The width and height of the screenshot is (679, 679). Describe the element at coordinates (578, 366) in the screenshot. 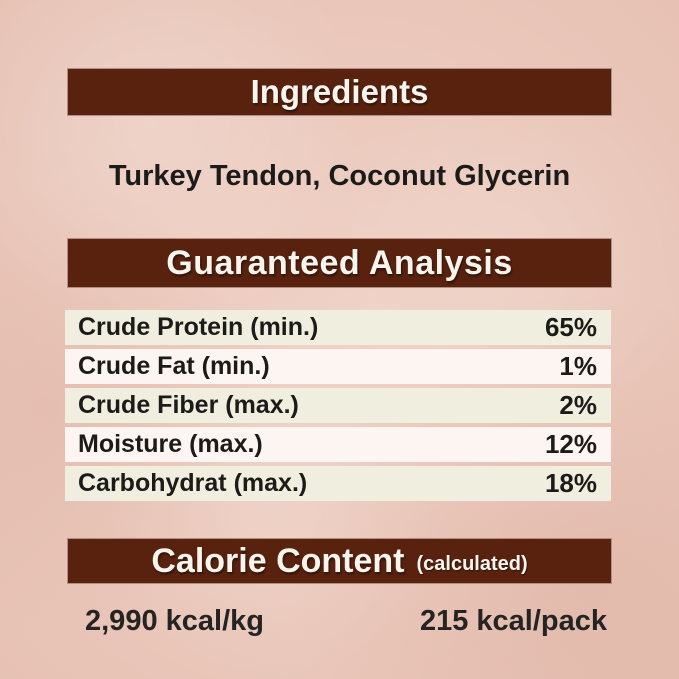

I see `nutrient-value: 1%` at that location.